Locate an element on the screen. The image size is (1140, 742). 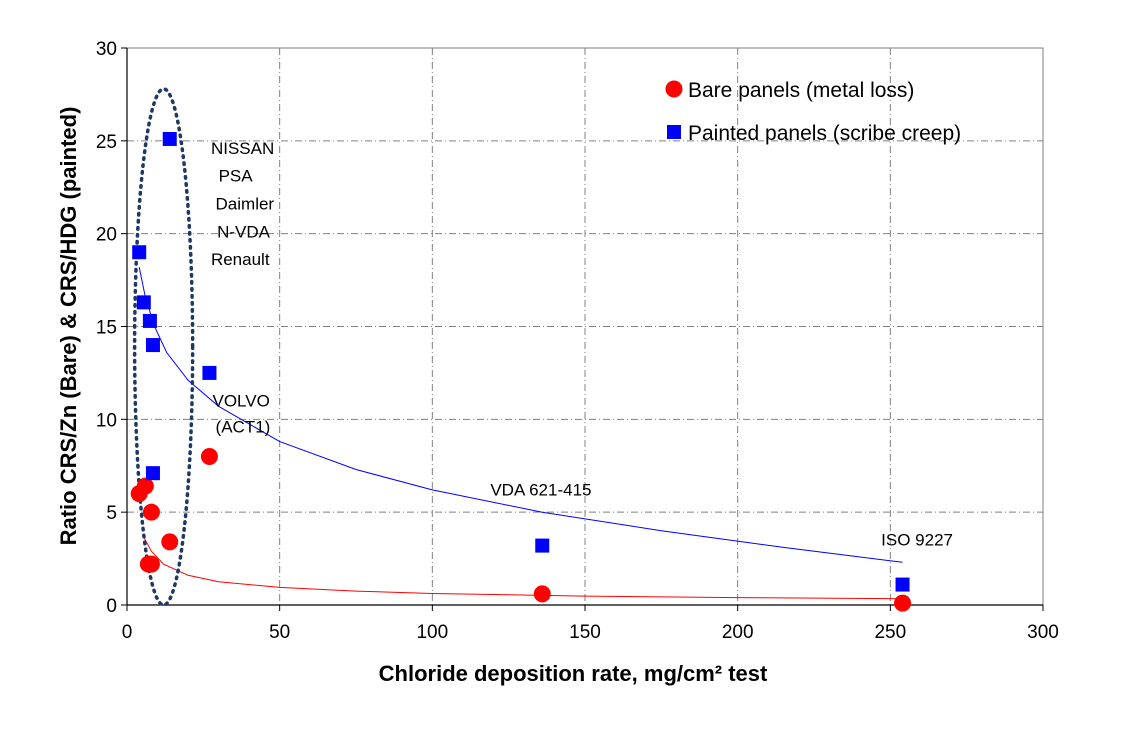
x-tick-label: 50 is located at coordinates (279, 632).